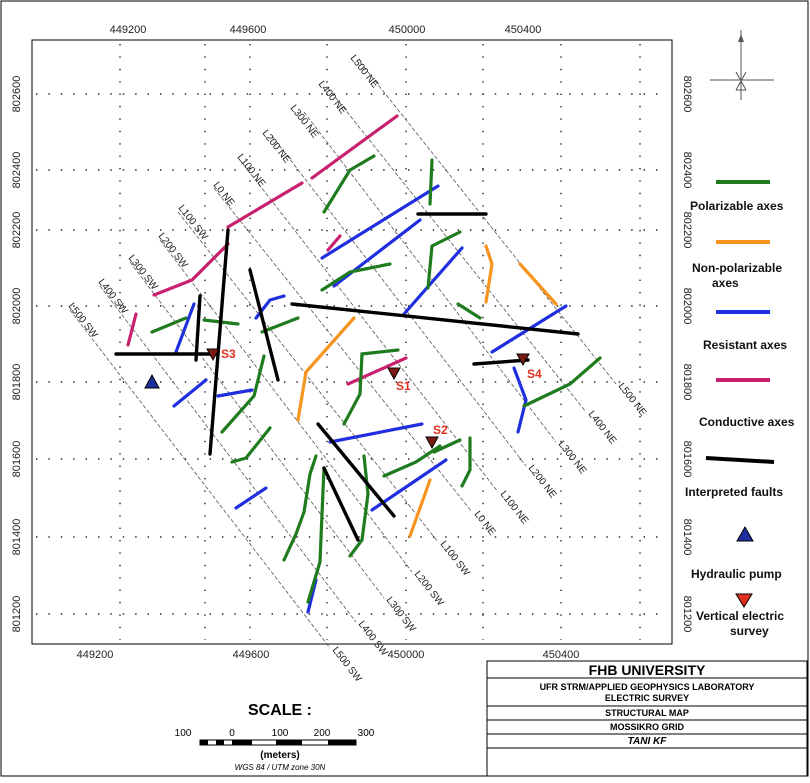 The height and width of the screenshot is (783, 810). Describe the element at coordinates (403, 386) in the screenshot. I see `station-label: S1` at that location.